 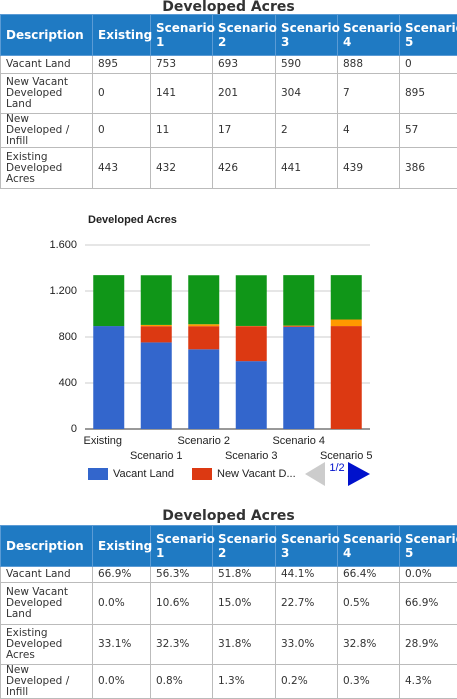 I want to click on table-cell: 51.8%, so click(x=244, y=575).